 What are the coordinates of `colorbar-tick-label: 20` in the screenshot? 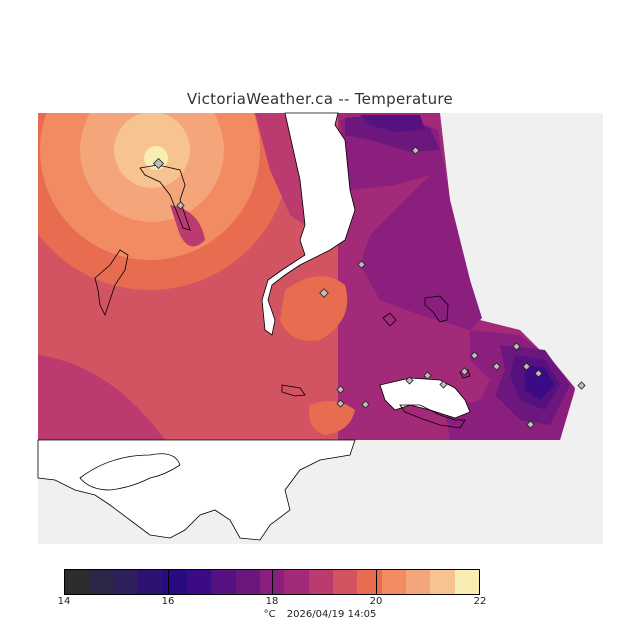 It's located at (376, 601).